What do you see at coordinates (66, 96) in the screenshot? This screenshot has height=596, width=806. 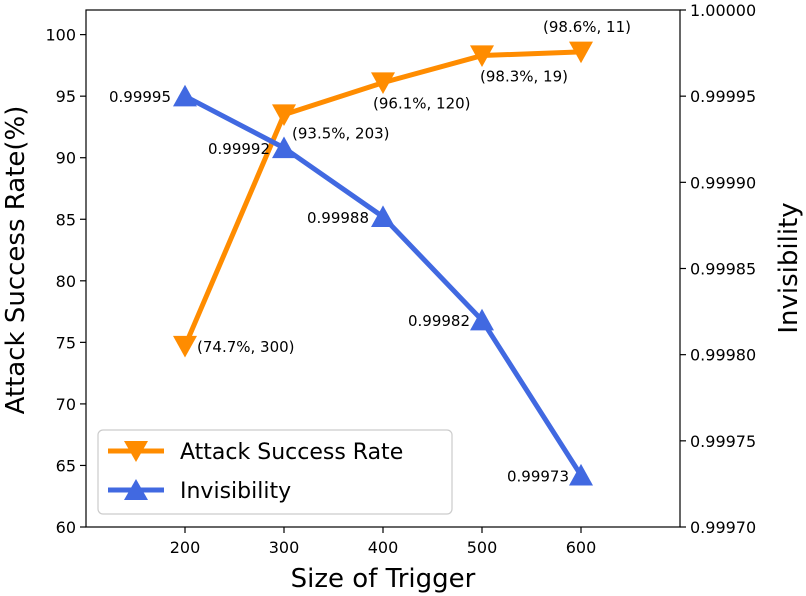 I see `left-tick-label: 95` at bounding box center [66, 96].